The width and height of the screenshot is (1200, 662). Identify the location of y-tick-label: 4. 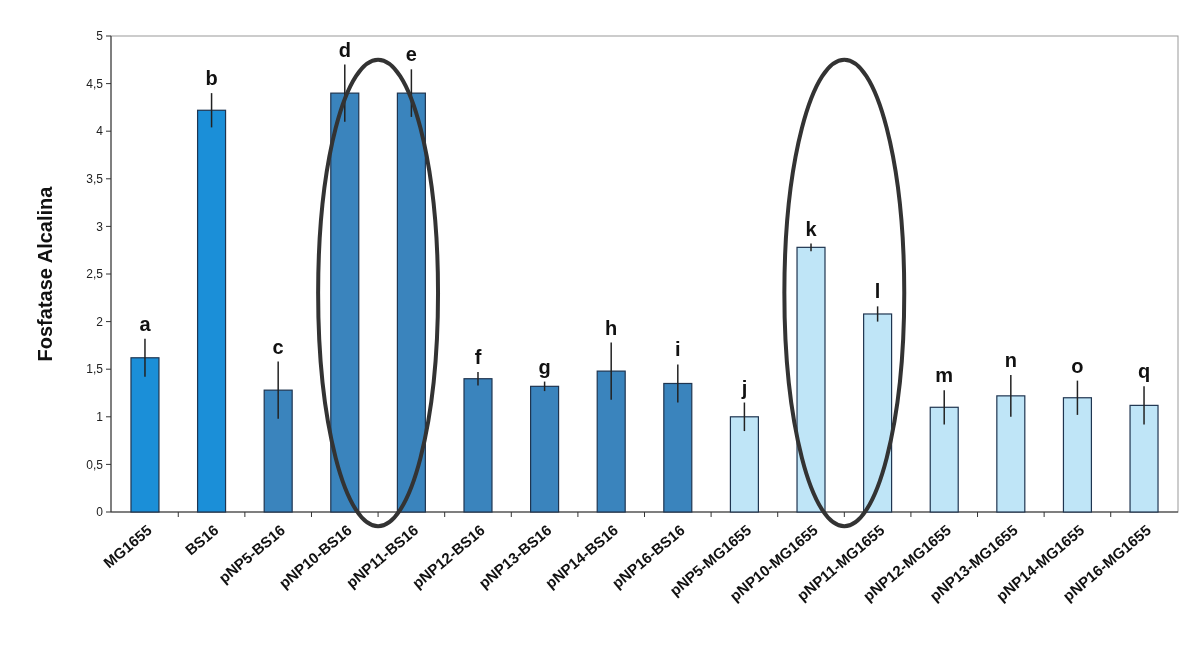
(100, 131).